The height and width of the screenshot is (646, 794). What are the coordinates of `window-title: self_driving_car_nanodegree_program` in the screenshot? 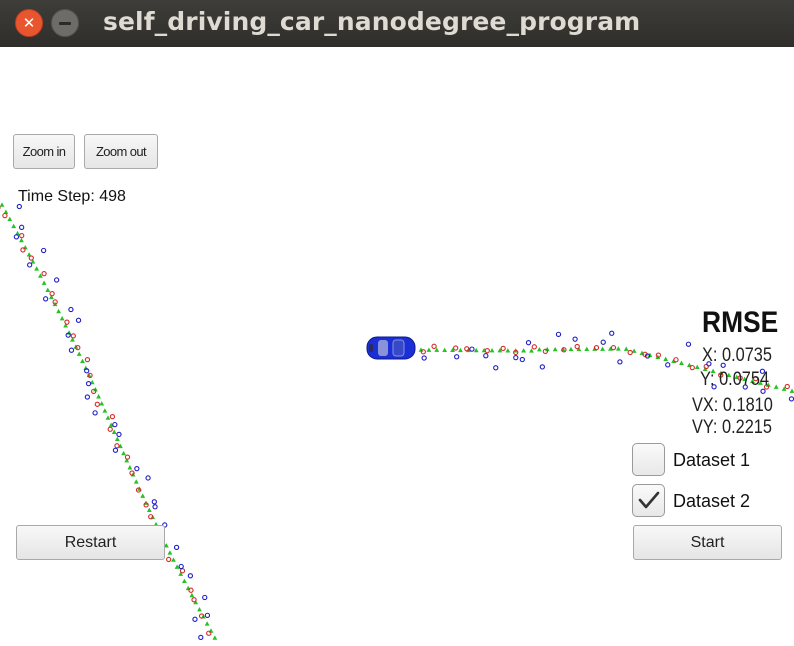 It's located at (372, 21).